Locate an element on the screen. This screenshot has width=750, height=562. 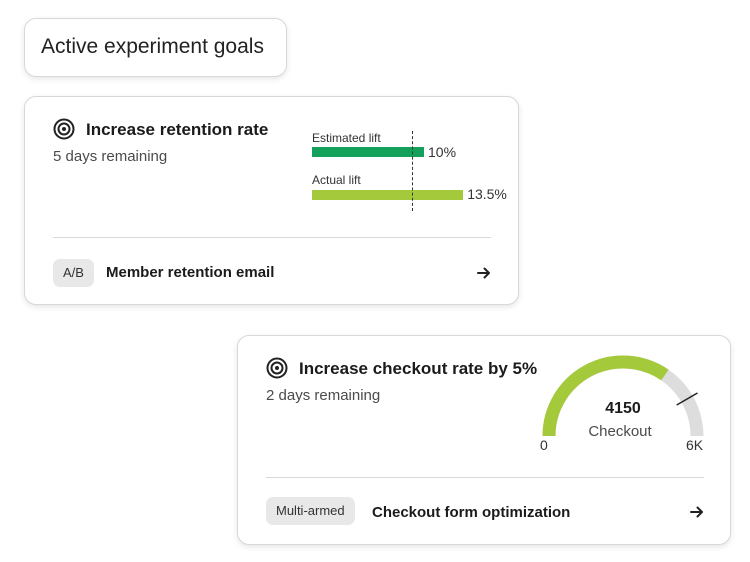
header-card: Active experiment goals is located at coordinates (155, 47).